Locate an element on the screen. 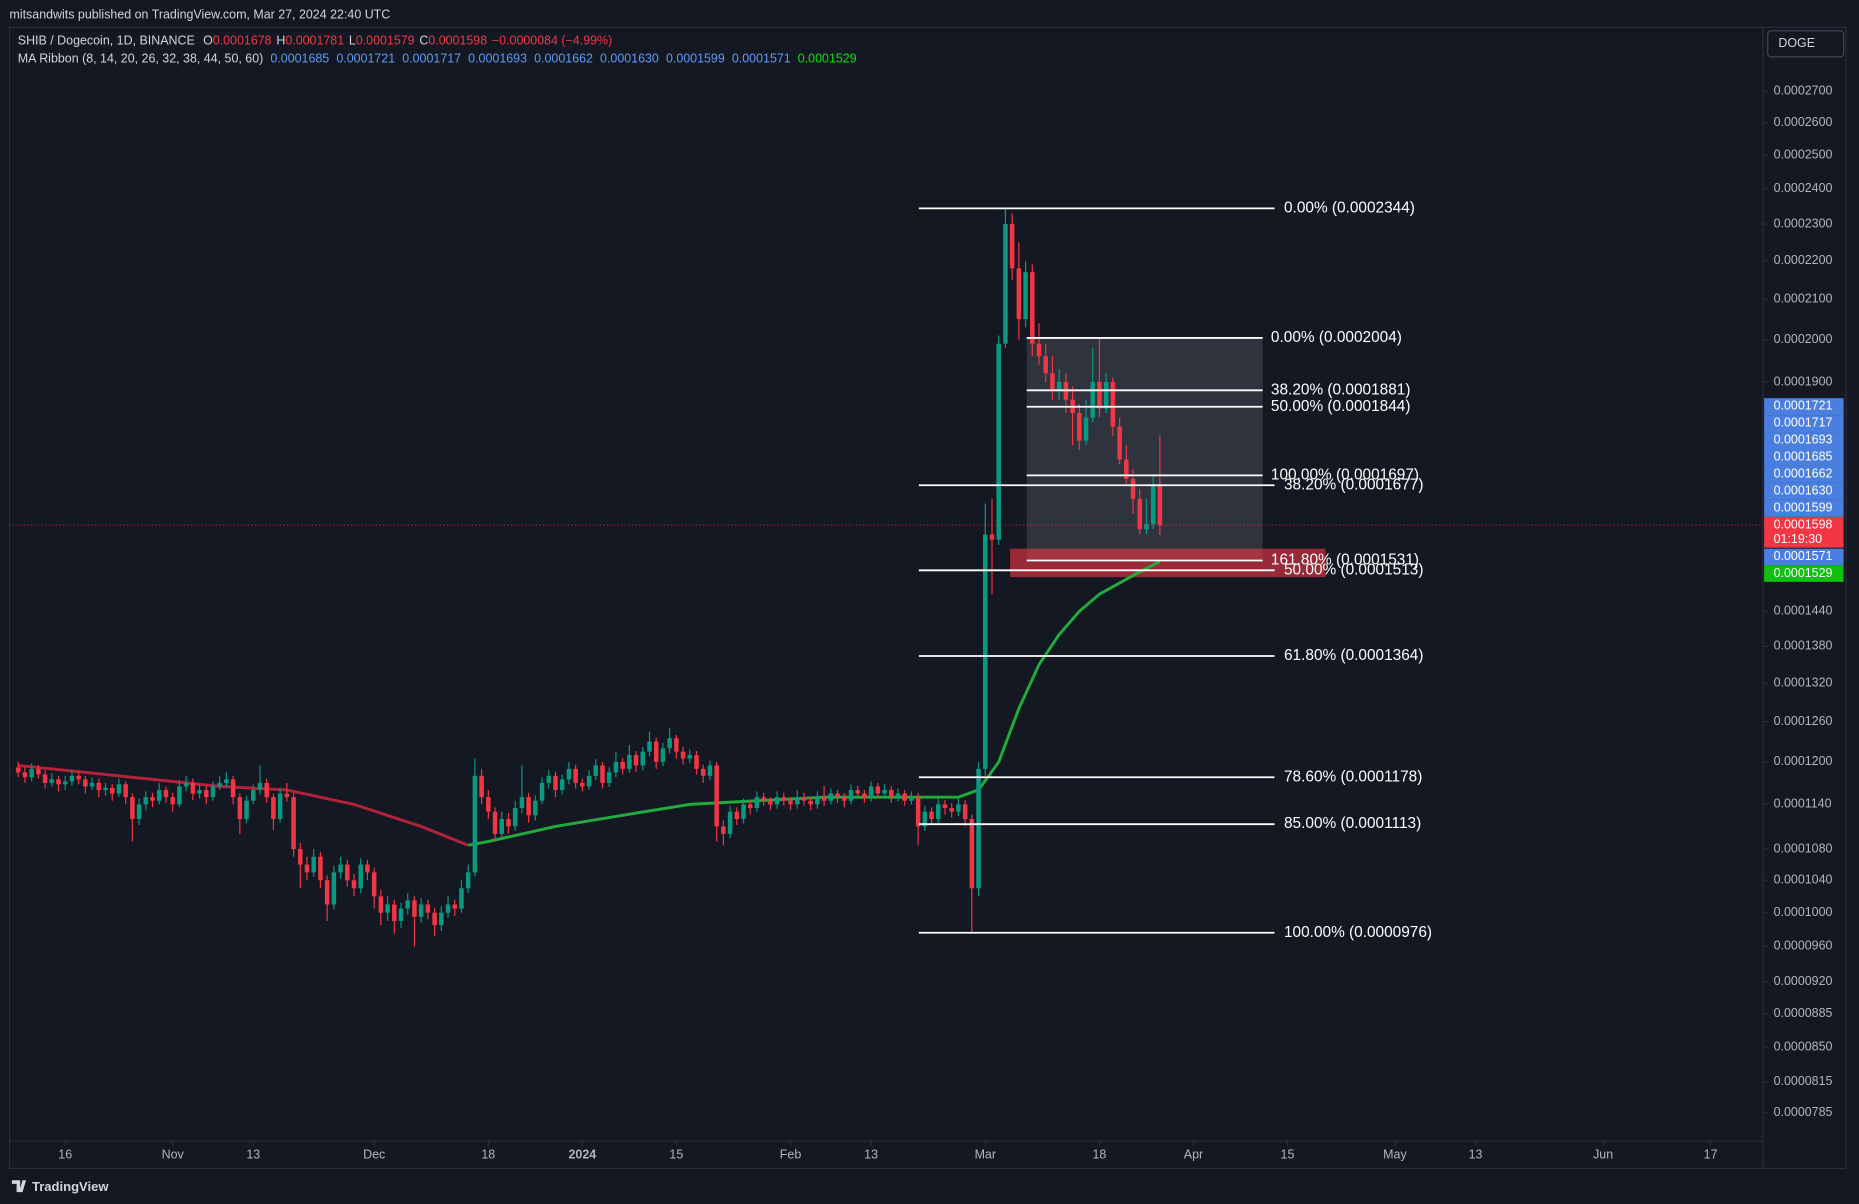 Image resolution: width=1859 pixels, height=1204 pixels. ohlc-key: L is located at coordinates (352, 41).